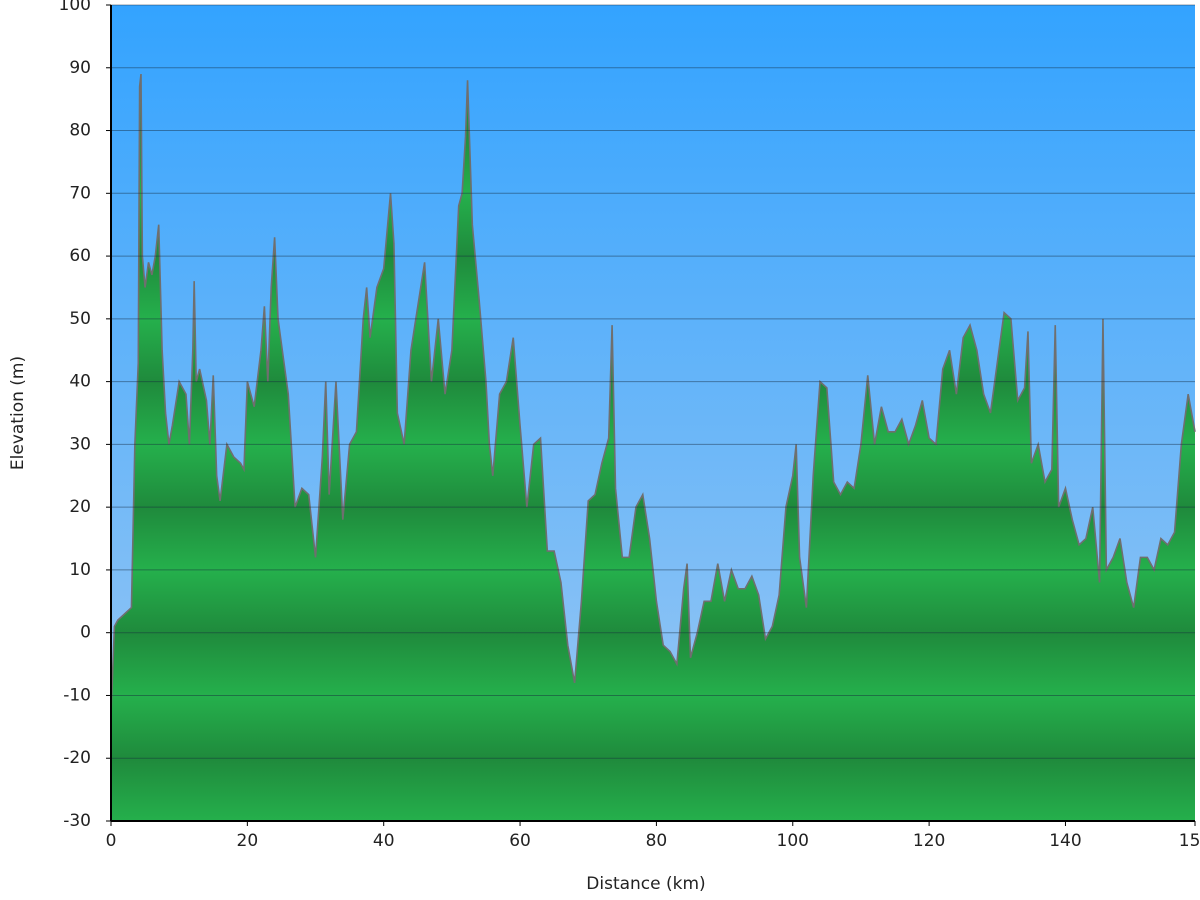  What do you see at coordinates (1065, 841) in the screenshot?
I see `x-tick-label: 140` at bounding box center [1065, 841].